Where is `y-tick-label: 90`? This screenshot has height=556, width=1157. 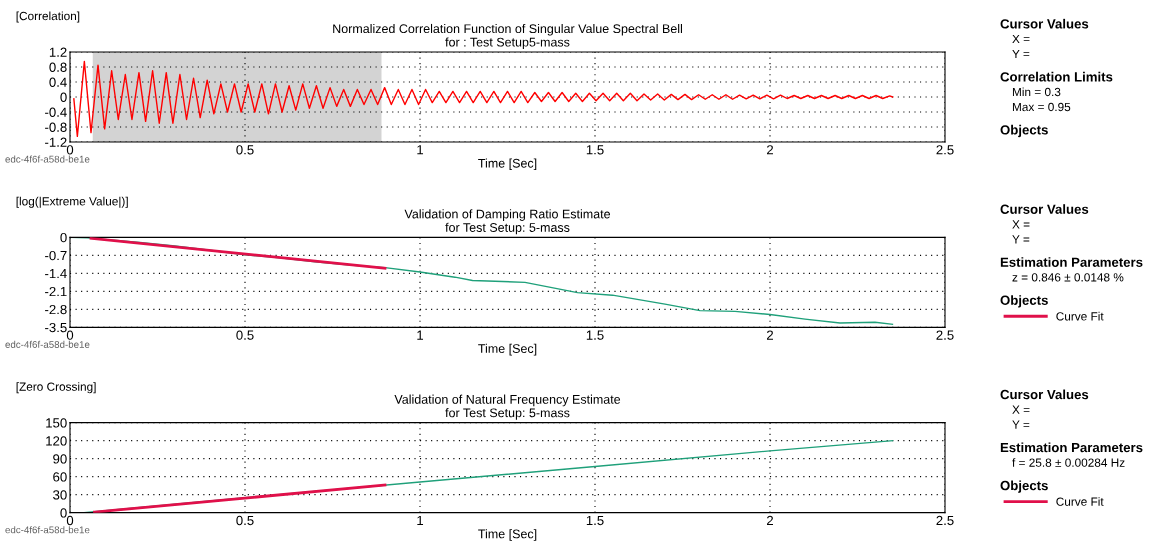 y-tick-label: 90 is located at coordinates (60, 459).